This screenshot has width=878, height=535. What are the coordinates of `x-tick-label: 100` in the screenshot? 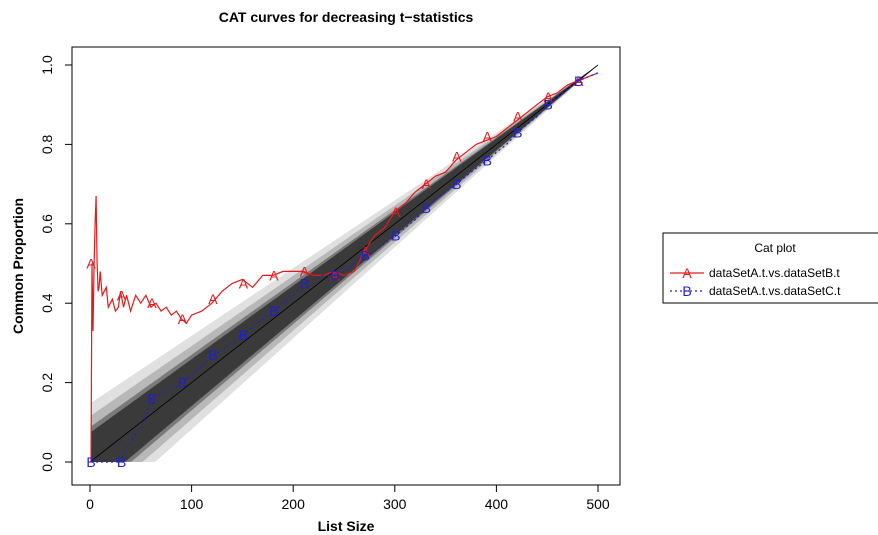 It's located at (192, 504).